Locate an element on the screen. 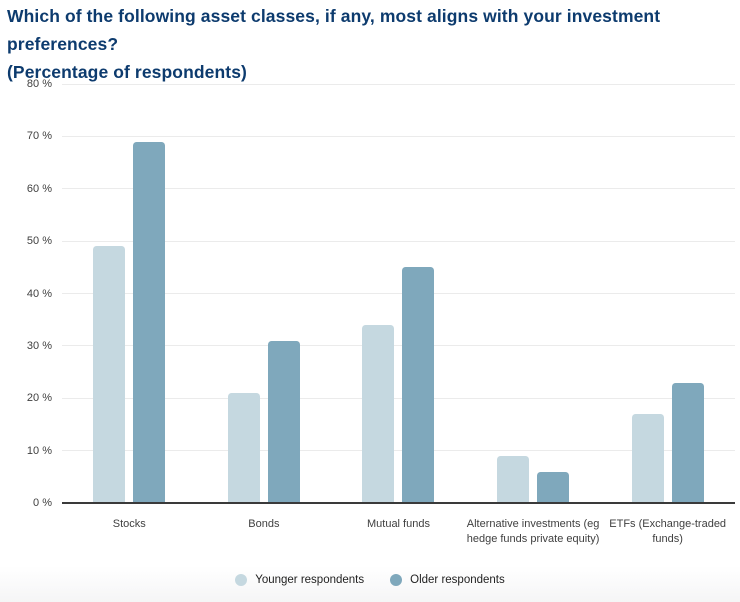 This screenshot has width=740, height=602. x-label-cell: Mutual funds is located at coordinates (398, 531).